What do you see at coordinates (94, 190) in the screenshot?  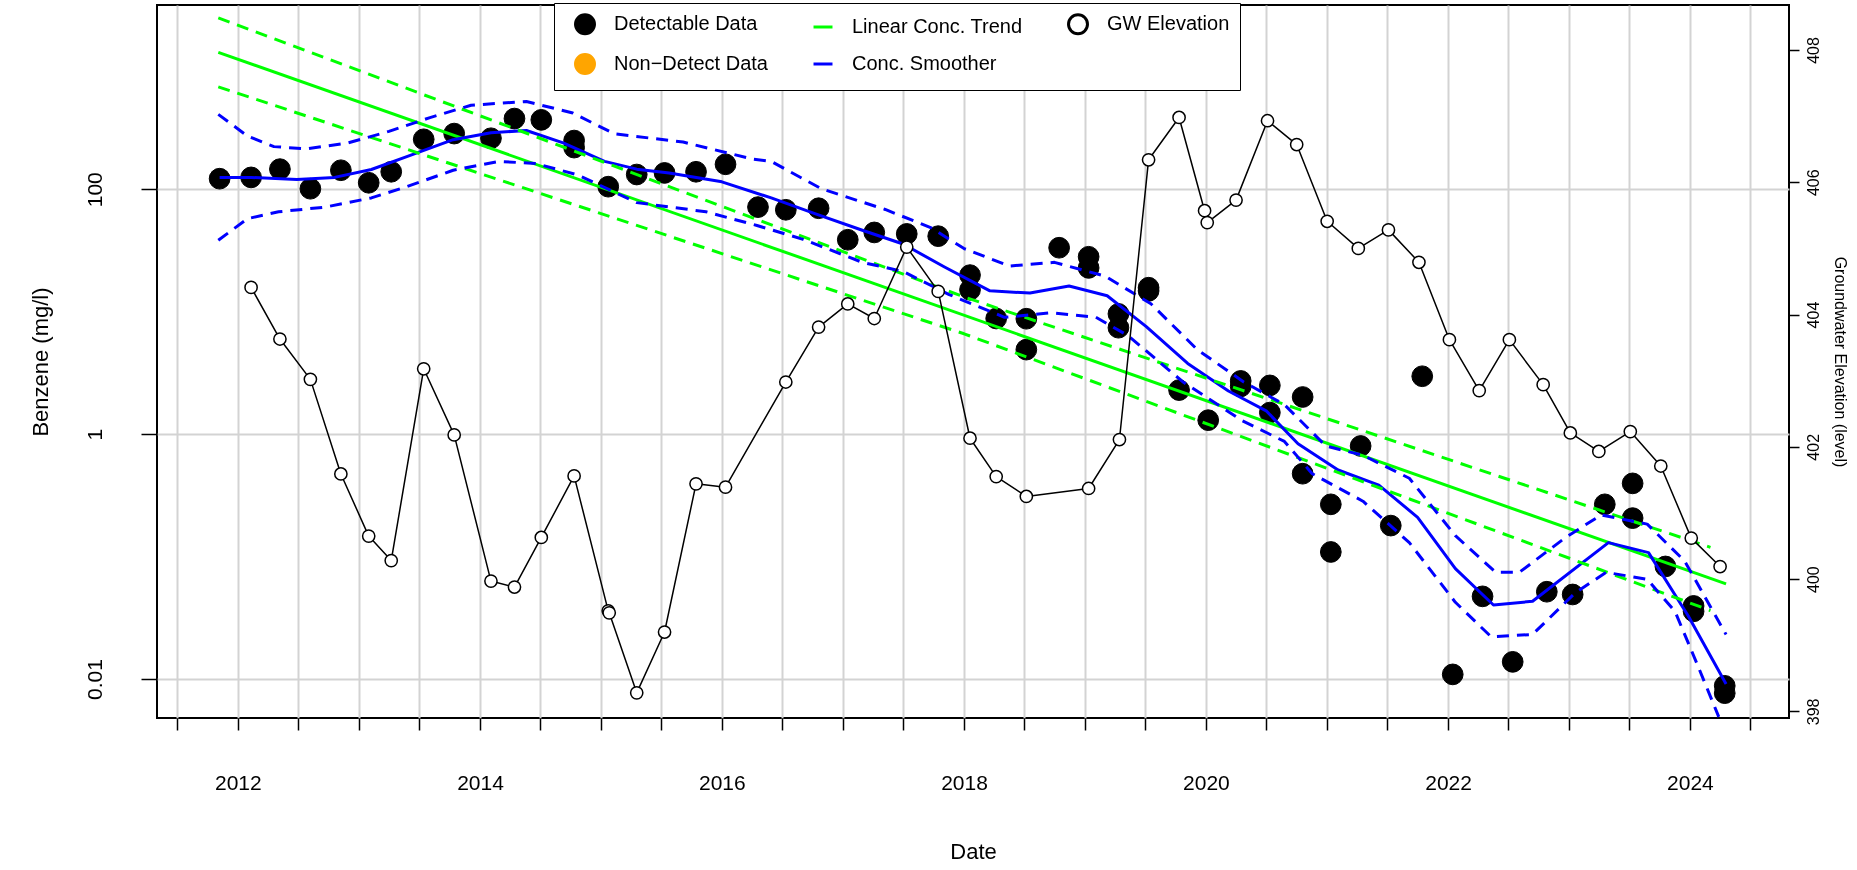 I see `y-tick-label: 100` at bounding box center [94, 190].